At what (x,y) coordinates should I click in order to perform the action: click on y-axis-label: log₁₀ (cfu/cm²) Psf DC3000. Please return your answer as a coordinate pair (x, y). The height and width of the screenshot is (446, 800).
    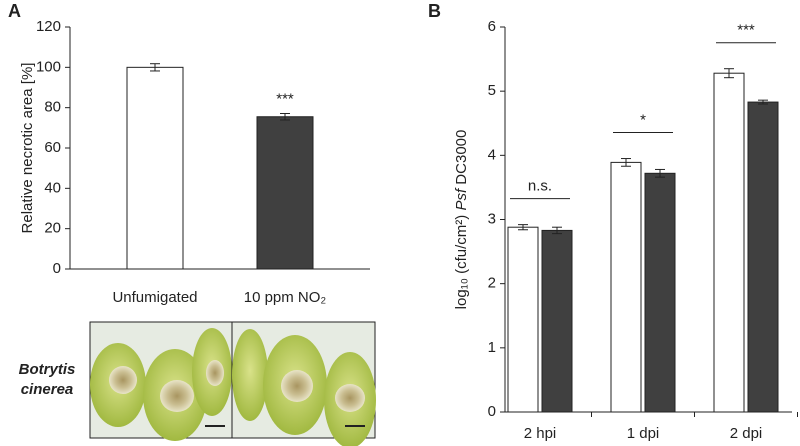
    Looking at the image, I should click on (461, 220).